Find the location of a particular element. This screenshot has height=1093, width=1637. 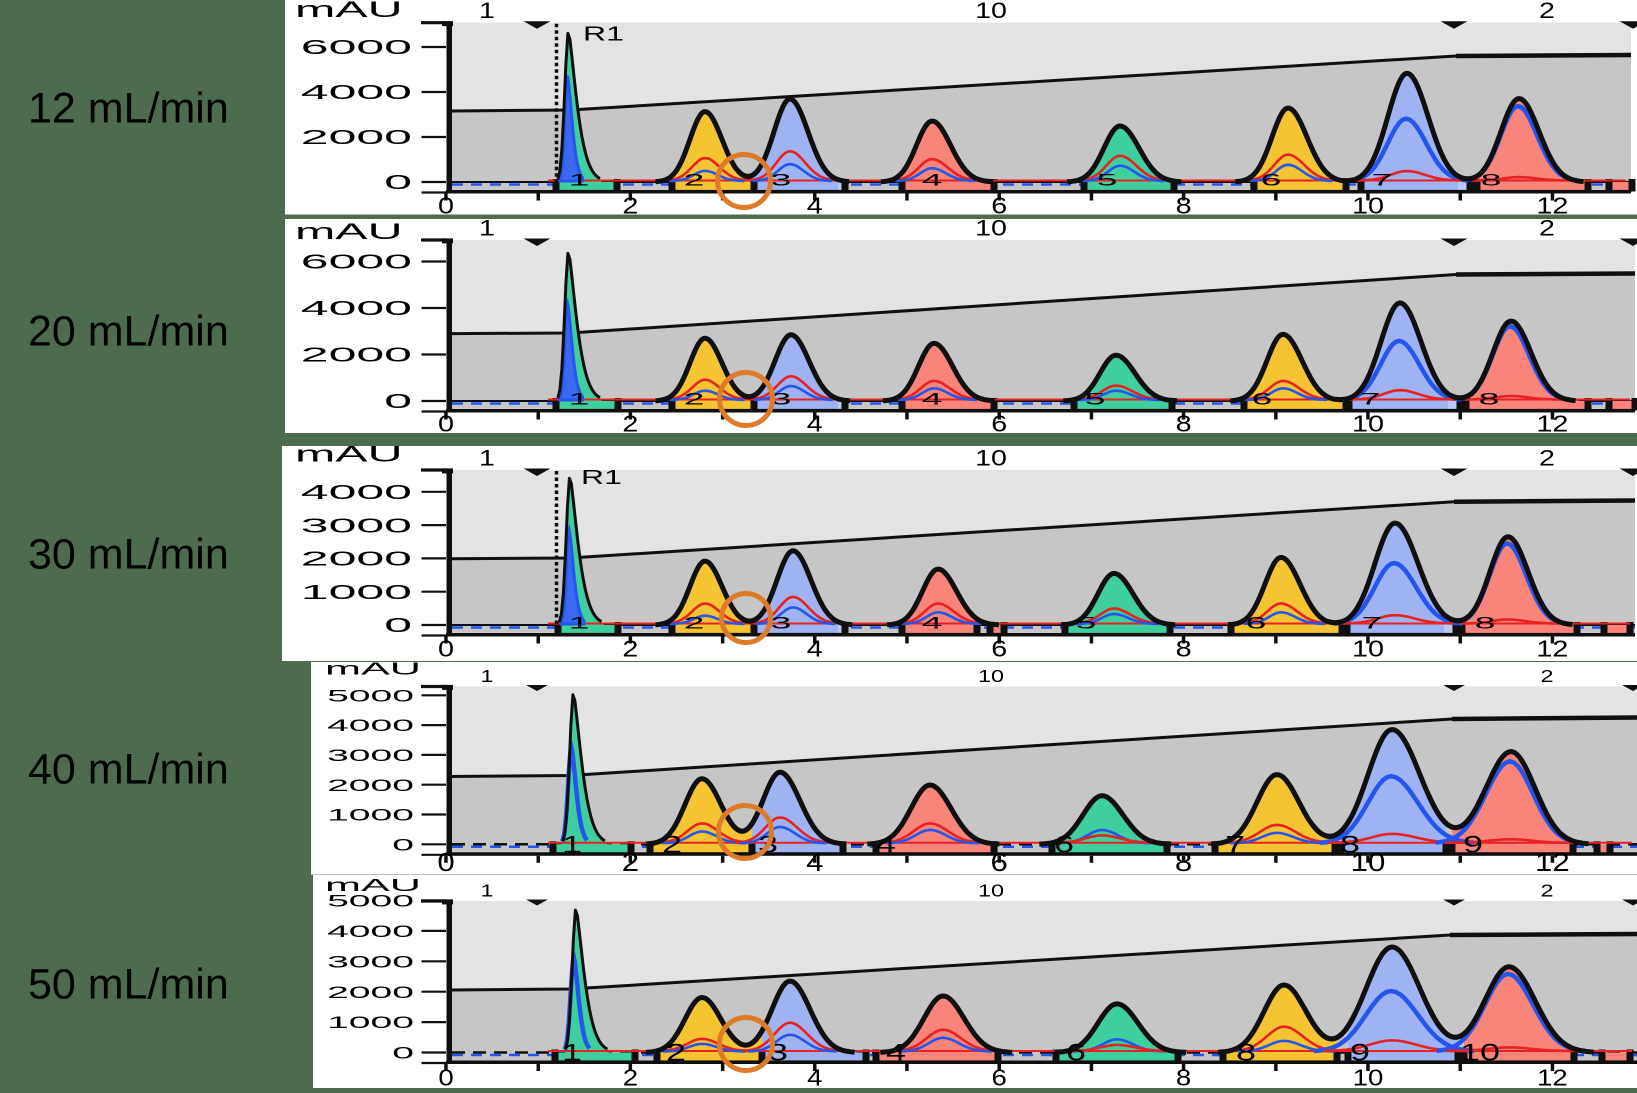

svg-text: 50 mL/min is located at coordinates (128, 985).